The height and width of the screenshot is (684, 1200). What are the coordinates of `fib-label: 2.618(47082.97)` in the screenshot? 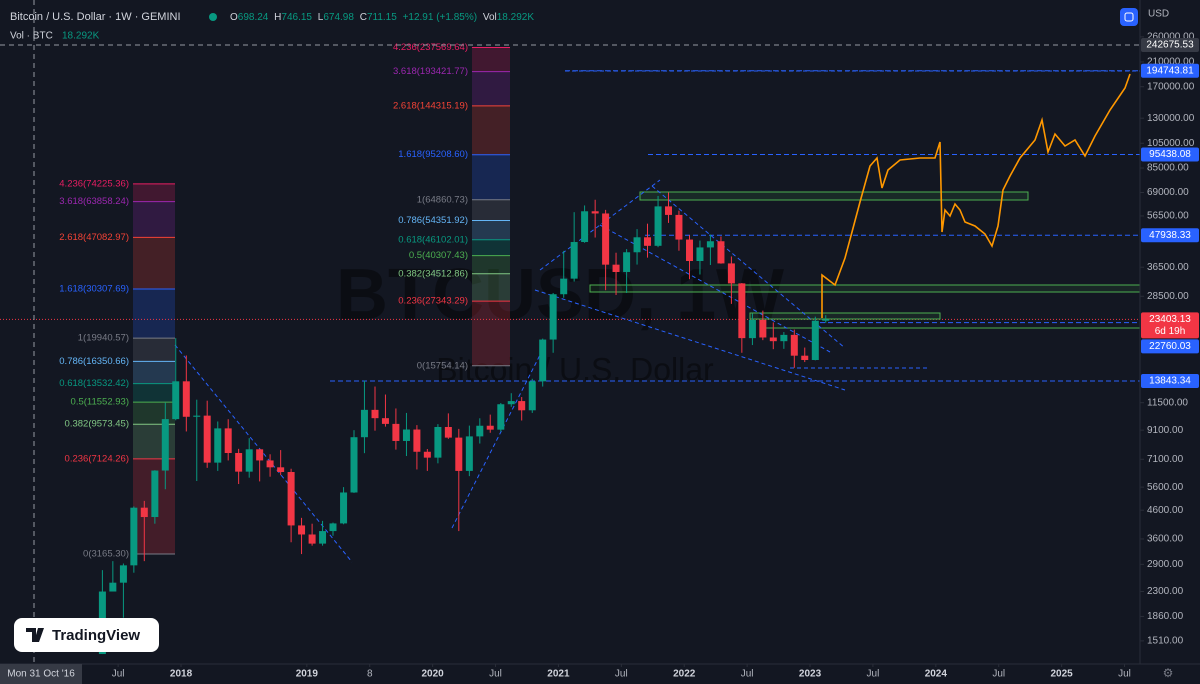 It's located at (94, 237).